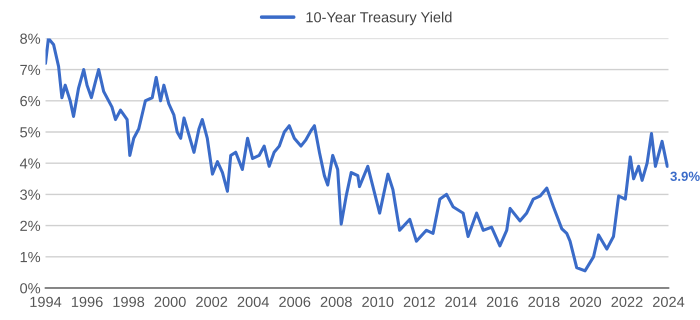 This screenshot has width=700, height=320. I want to click on x-tick-label: 2024, so click(668, 302).